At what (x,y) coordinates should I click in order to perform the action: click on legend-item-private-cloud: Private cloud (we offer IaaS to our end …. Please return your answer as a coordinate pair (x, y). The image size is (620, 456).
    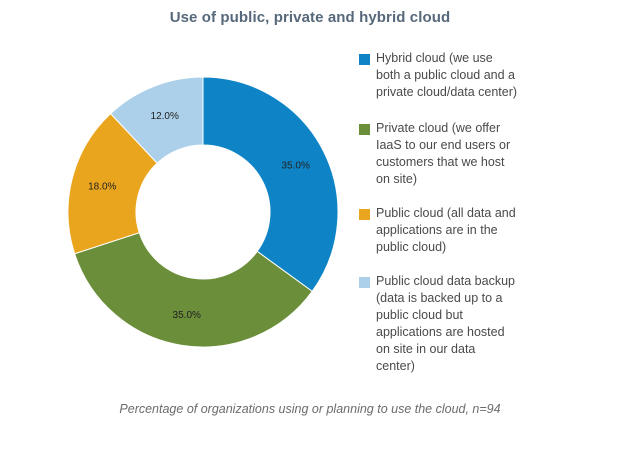
    Looking at the image, I should click on (484, 154).